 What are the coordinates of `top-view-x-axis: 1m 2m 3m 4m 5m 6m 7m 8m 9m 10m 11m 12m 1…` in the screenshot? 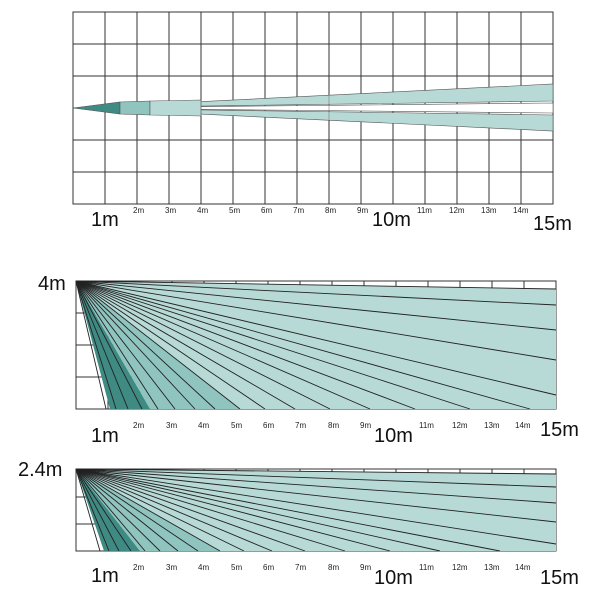 It's located at (331, 220).